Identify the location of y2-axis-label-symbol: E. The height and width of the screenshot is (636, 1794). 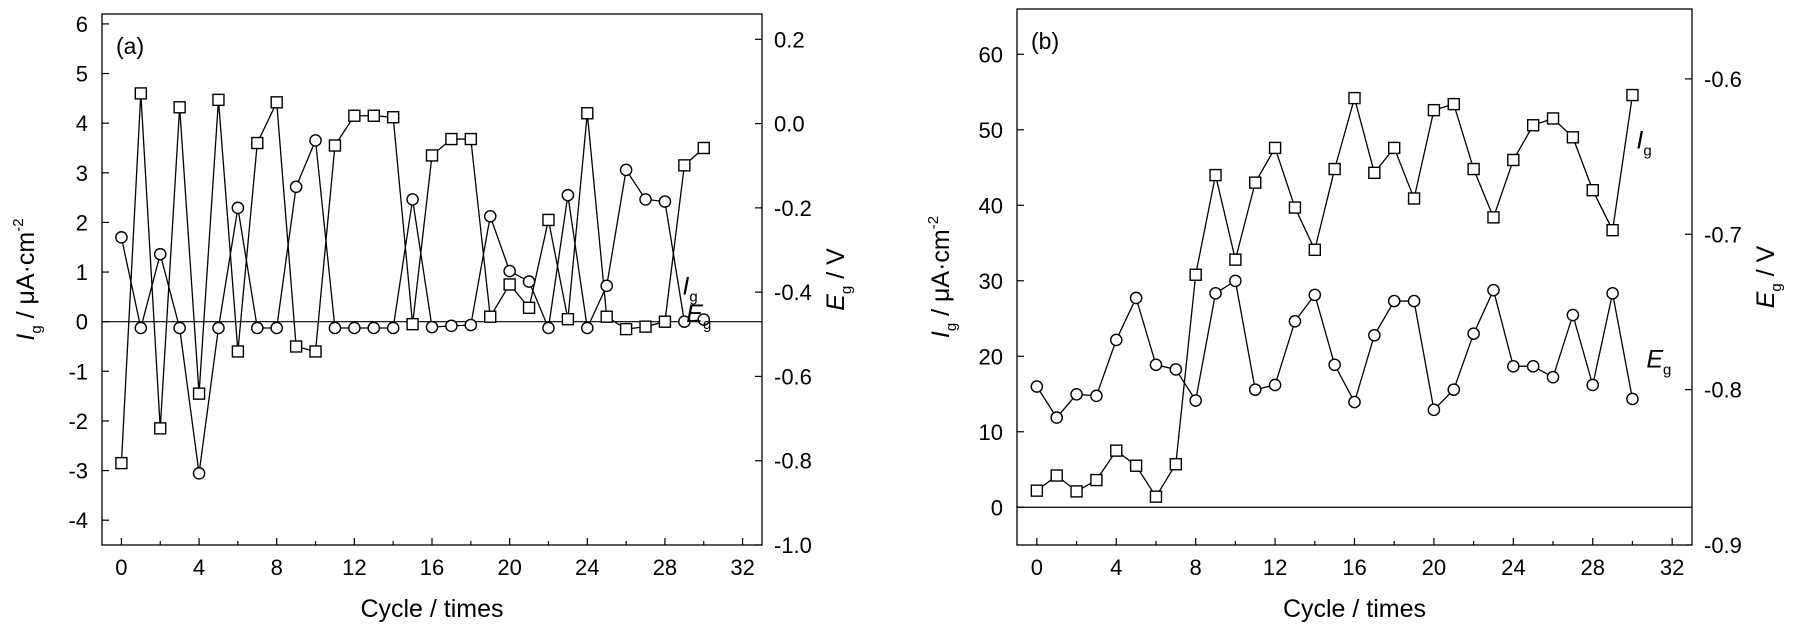
(836, 302).